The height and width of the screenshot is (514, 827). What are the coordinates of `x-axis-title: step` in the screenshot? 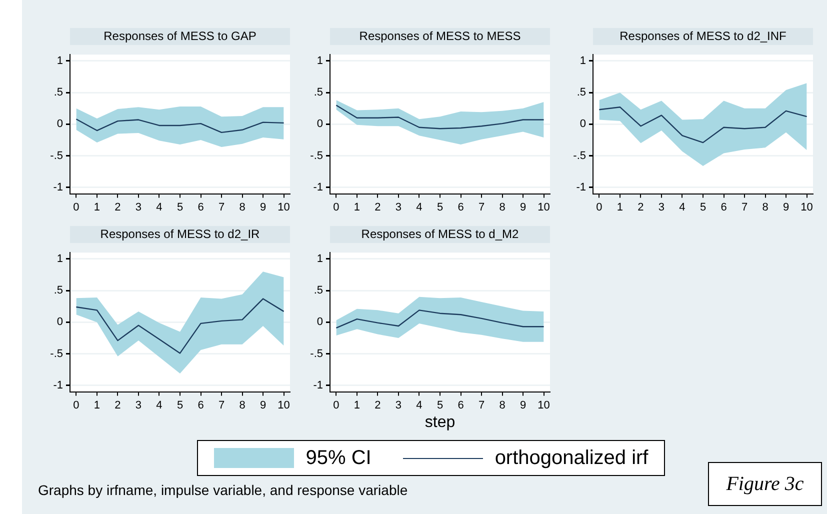 It's located at (440, 423).